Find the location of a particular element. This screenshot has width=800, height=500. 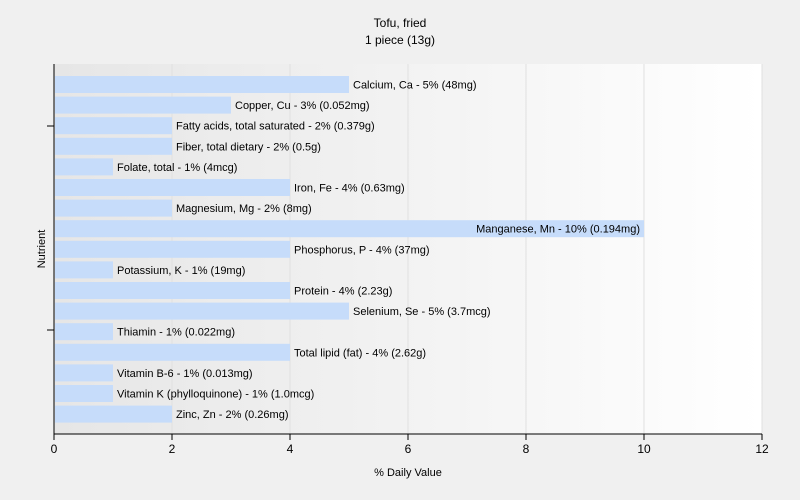

bar-label: Magnesium, Mg - 2% (8mg) is located at coordinates (244, 209).